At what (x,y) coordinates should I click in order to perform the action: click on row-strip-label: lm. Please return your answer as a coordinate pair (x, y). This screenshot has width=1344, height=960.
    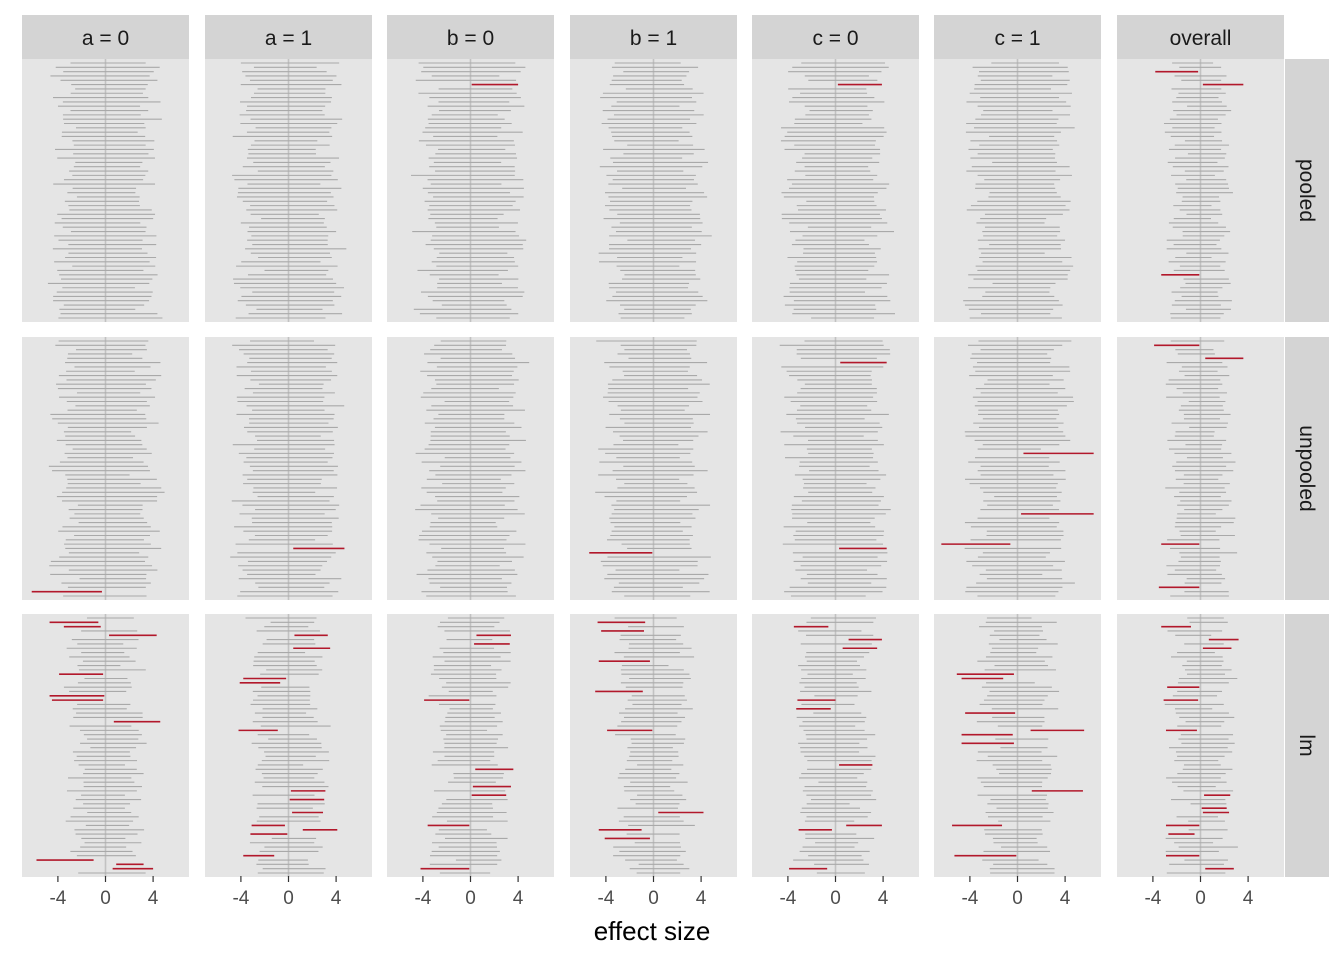
    Looking at the image, I should click on (1306, 745).